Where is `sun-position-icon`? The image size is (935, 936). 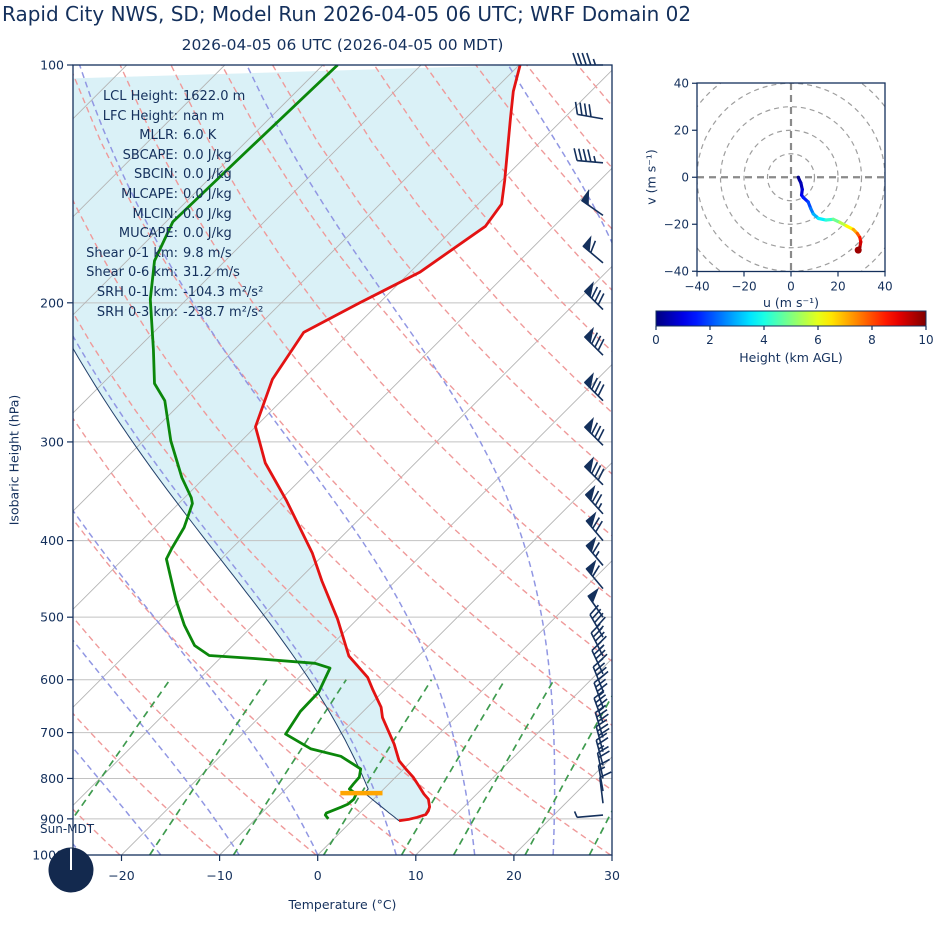
sun-position-icon is located at coordinates (71, 870).